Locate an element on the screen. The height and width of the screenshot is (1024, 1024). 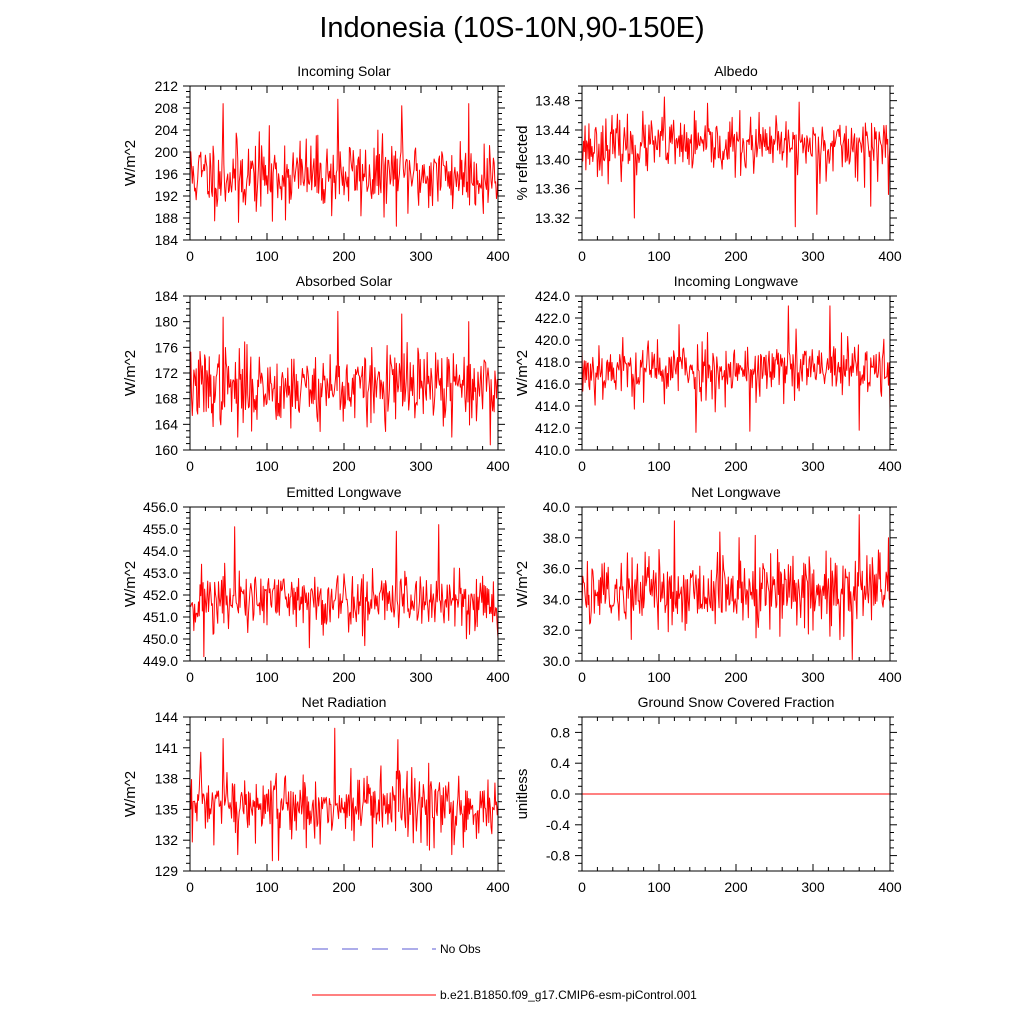
y-tick-label: 188 is located at coordinates (167, 218).